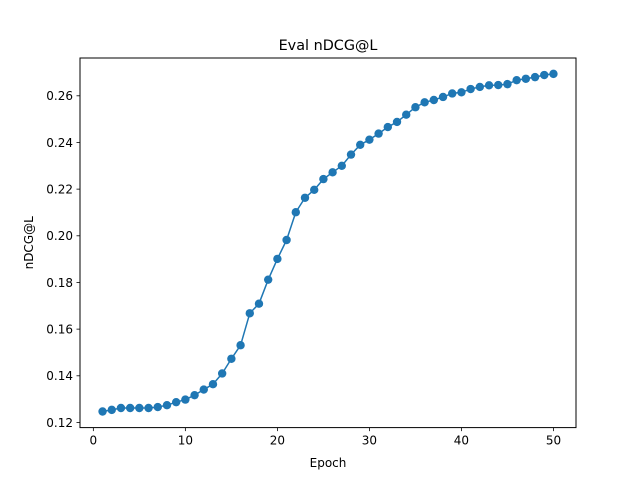 The width and height of the screenshot is (640, 480). I want to click on x-axis: 0 10 20 30 40 50, so click(325, 437).